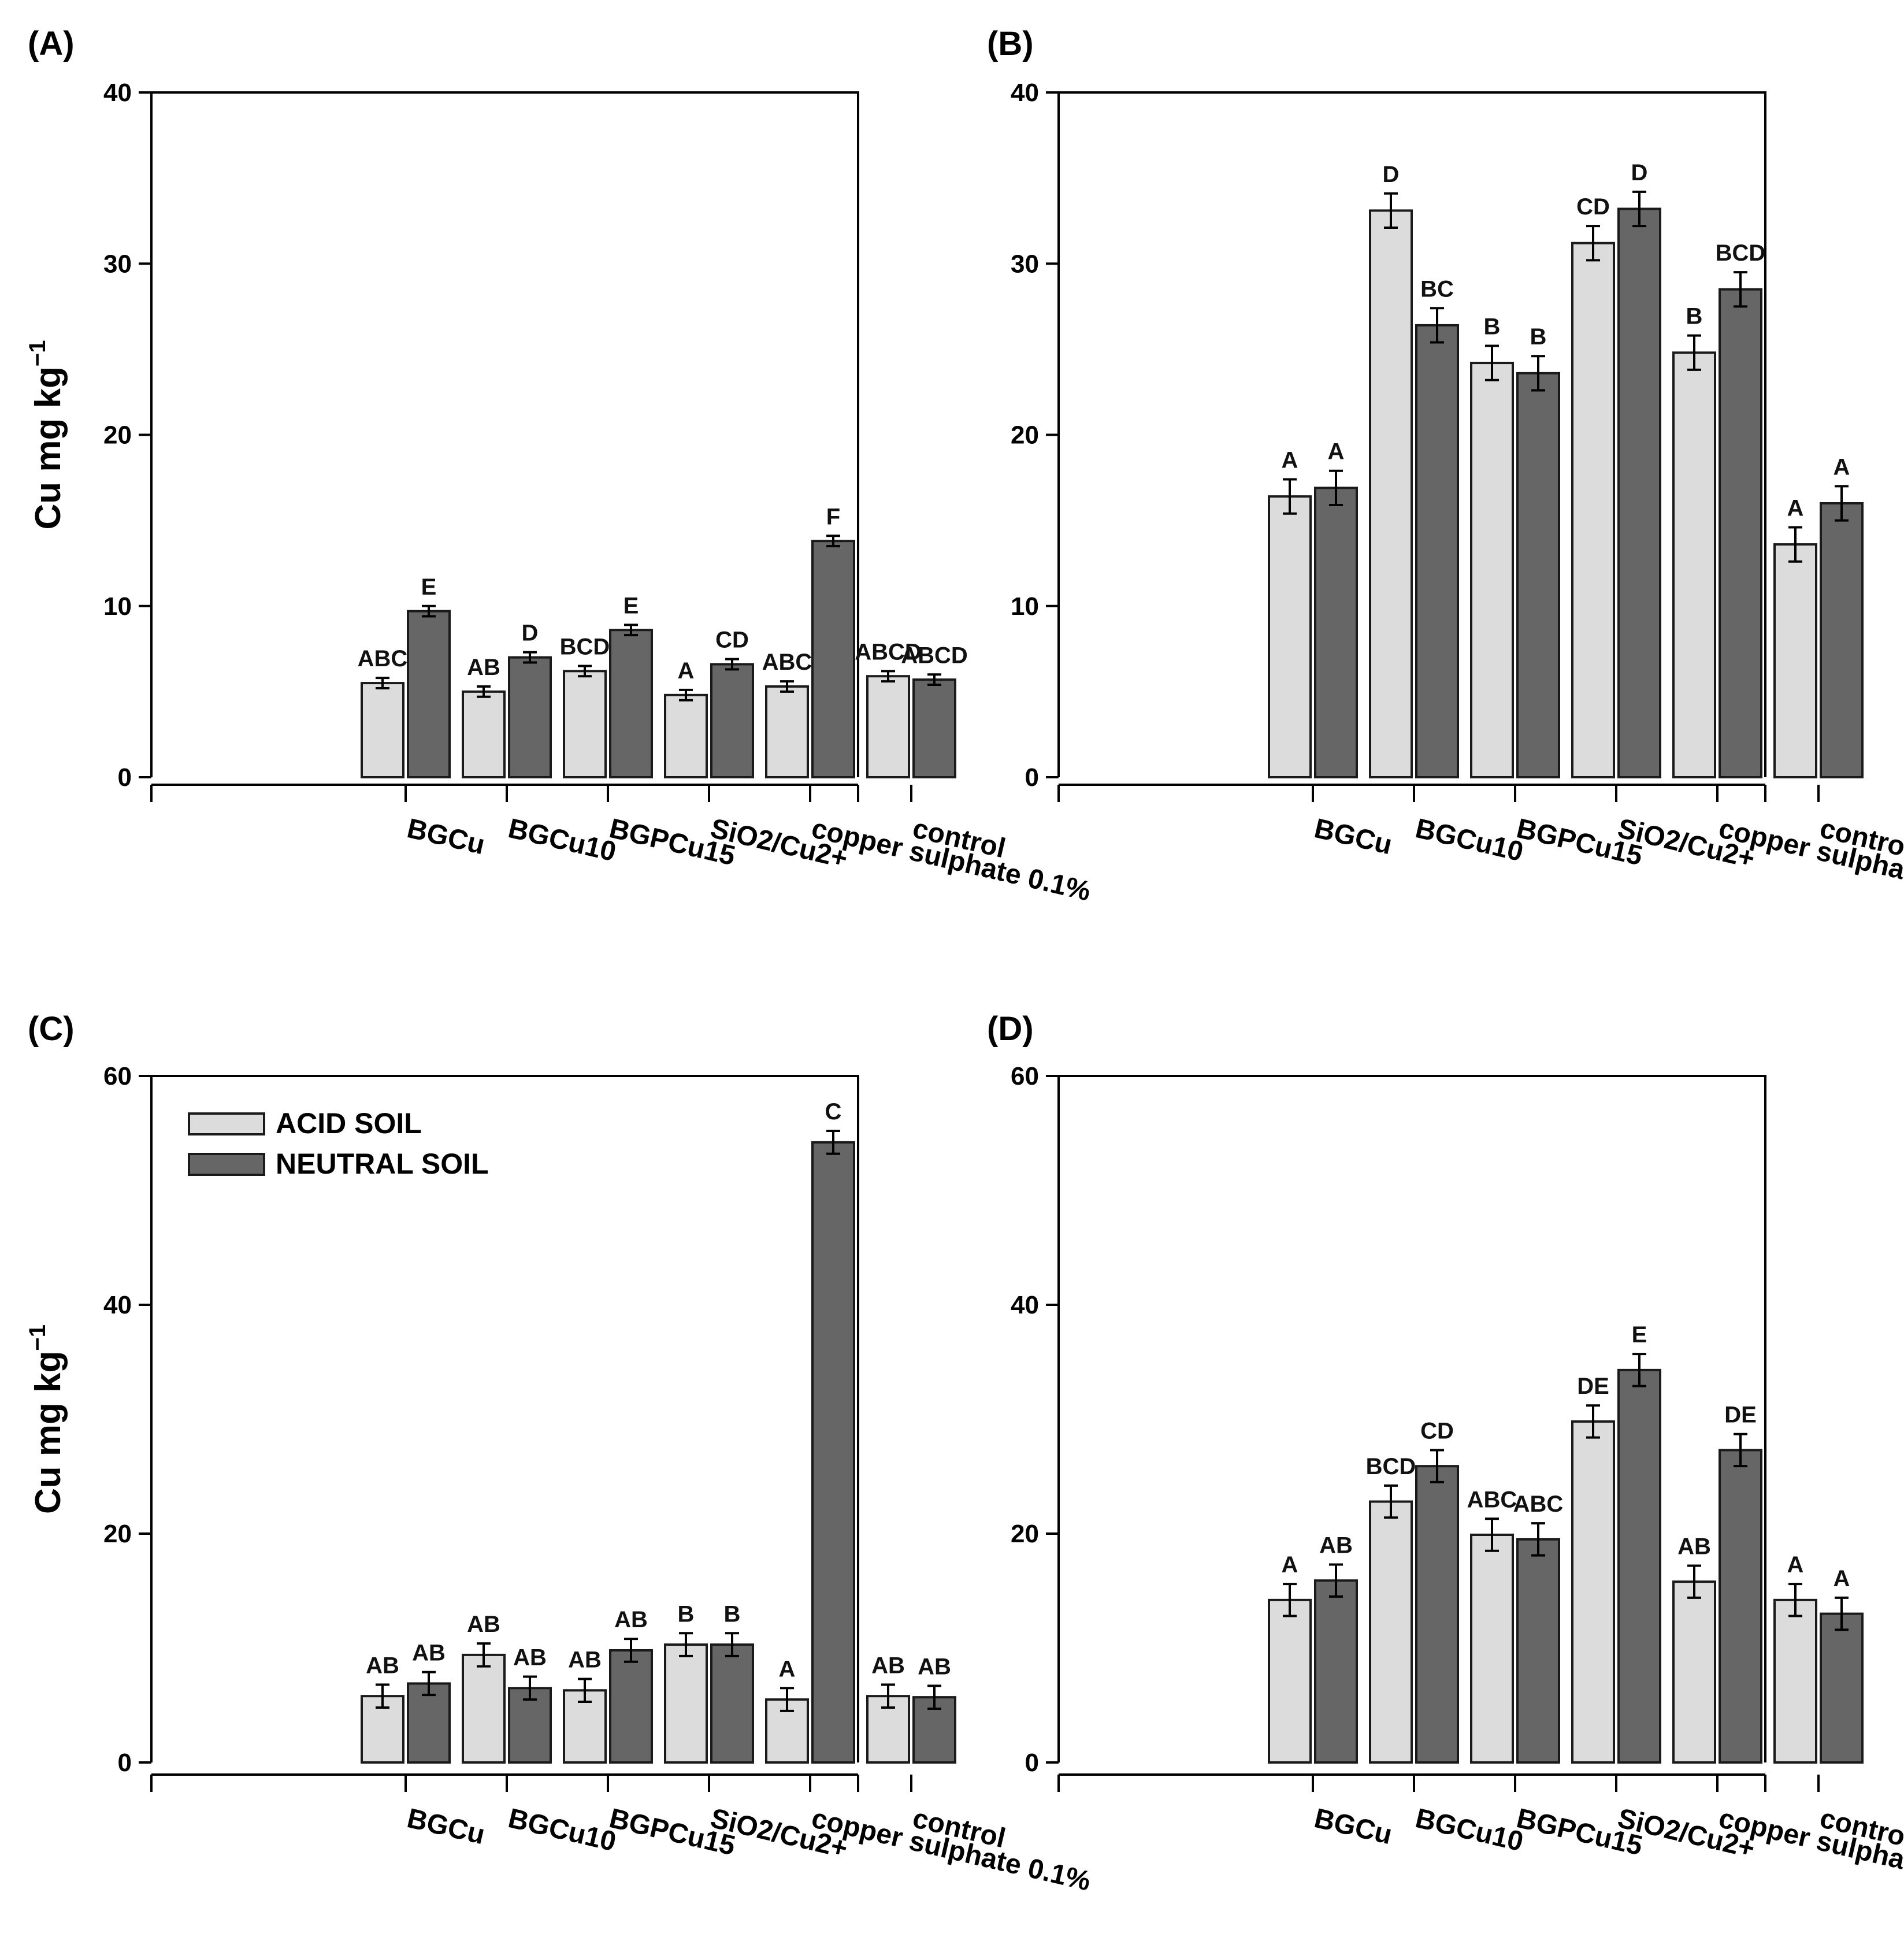  What do you see at coordinates (338, 1143) in the screenshot?
I see `legend: ACID SOIL NEUTRAL SOIL` at bounding box center [338, 1143].